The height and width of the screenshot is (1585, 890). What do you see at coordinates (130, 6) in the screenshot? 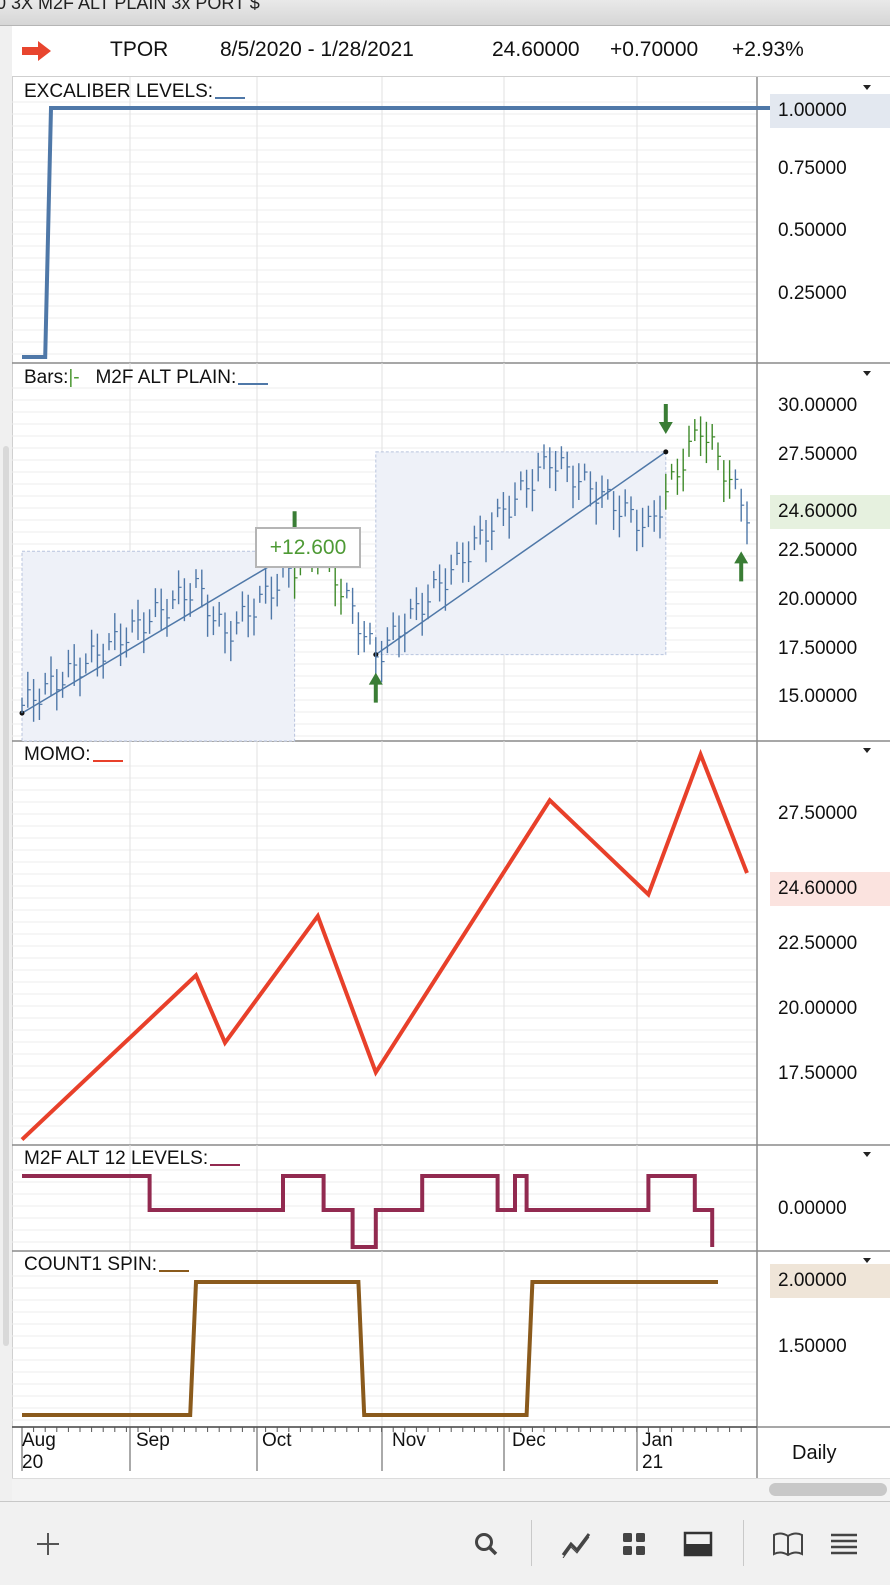
I see `window-title: 0 3X M2F ALT PLAIN 3x PORT $` at bounding box center [130, 6].